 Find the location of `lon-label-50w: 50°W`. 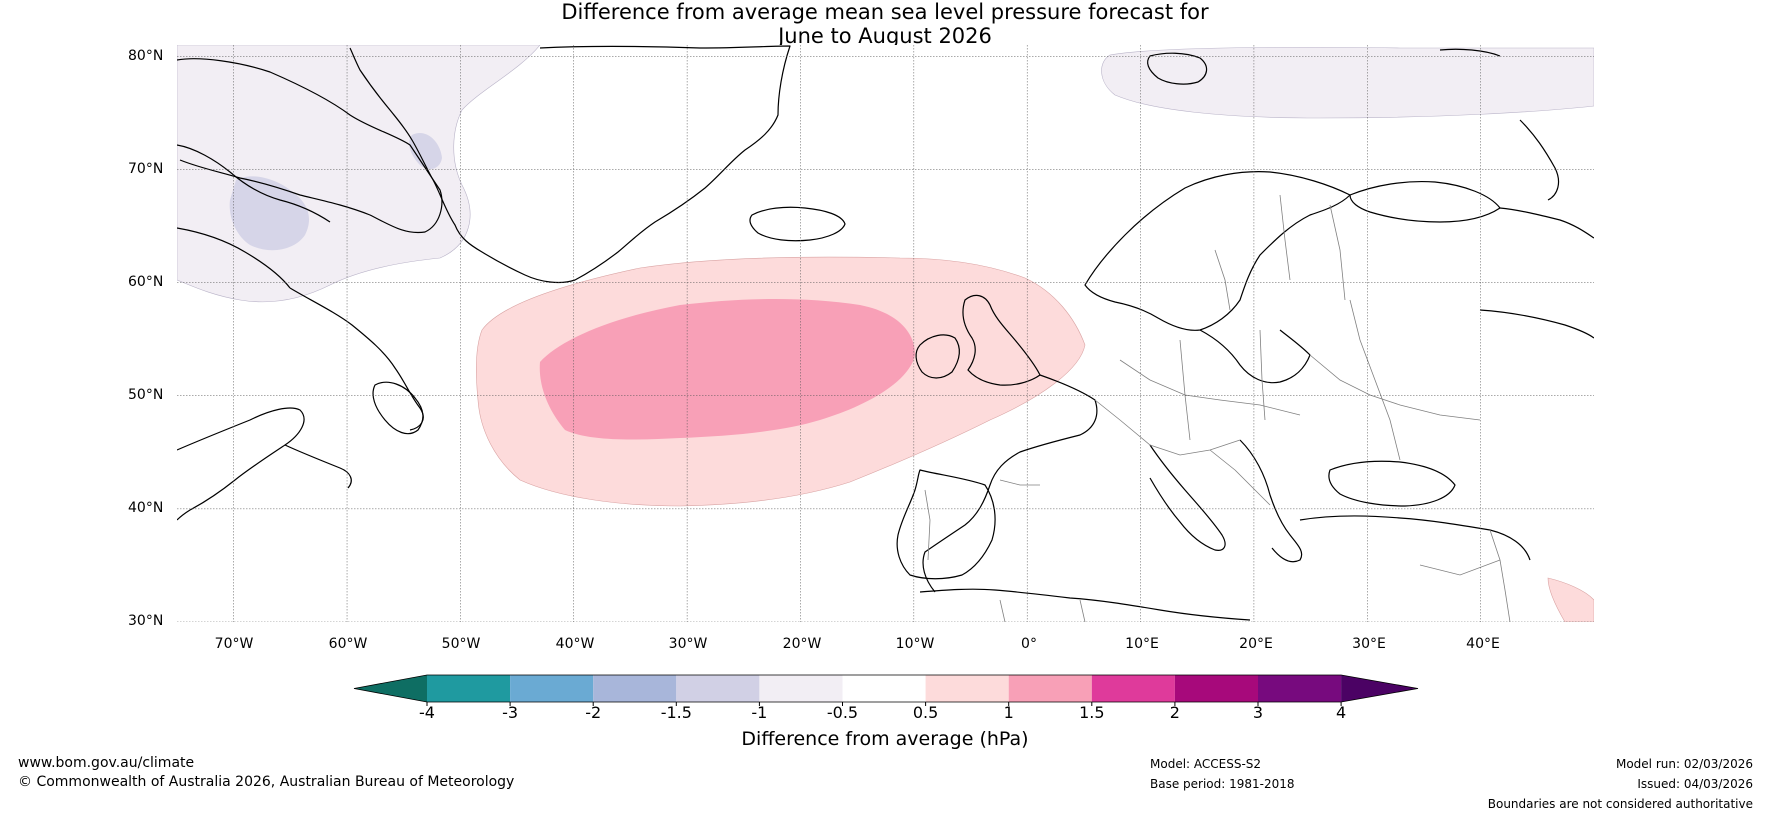

lon-label-50w: 50°W is located at coordinates (461, 644).